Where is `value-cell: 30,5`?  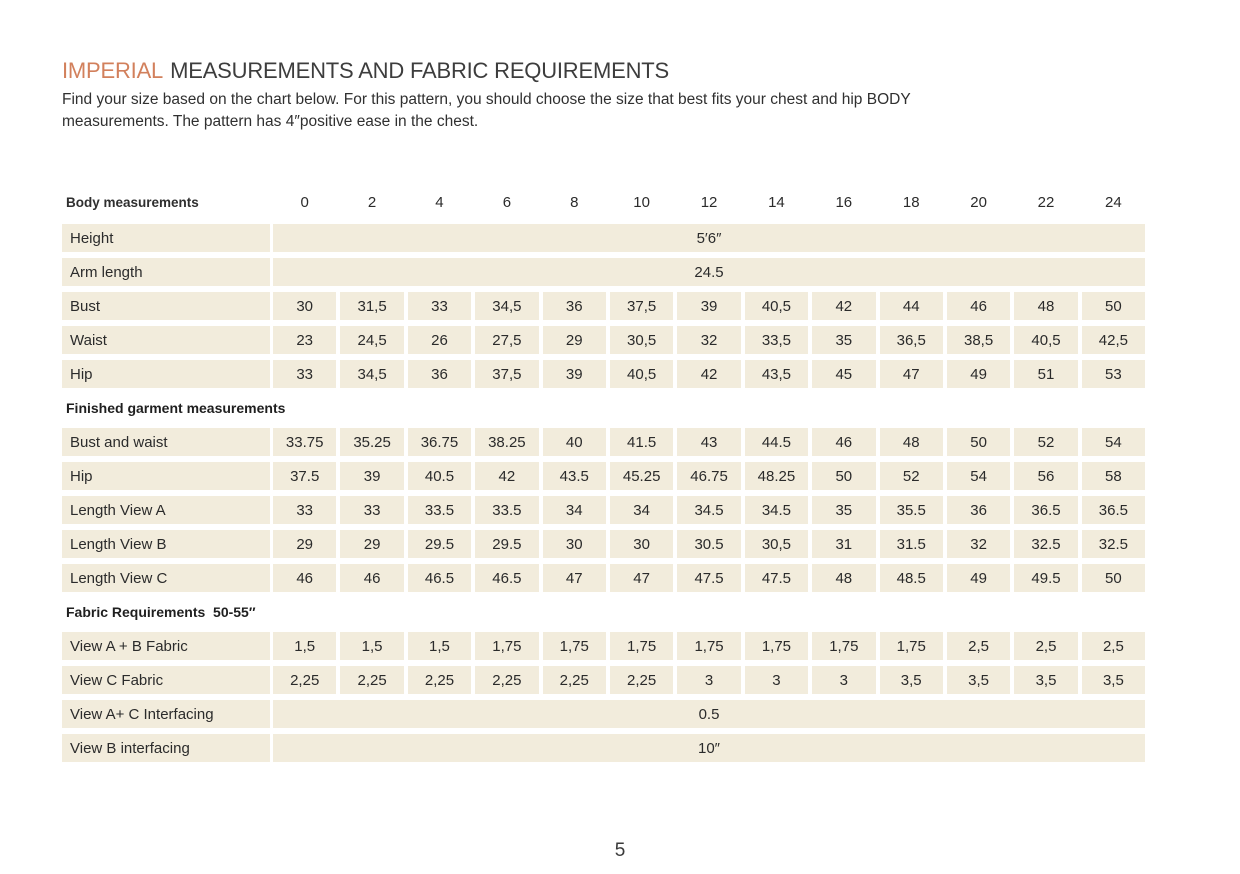
value-cell: 30,5 is located at coordinates (641, 340).